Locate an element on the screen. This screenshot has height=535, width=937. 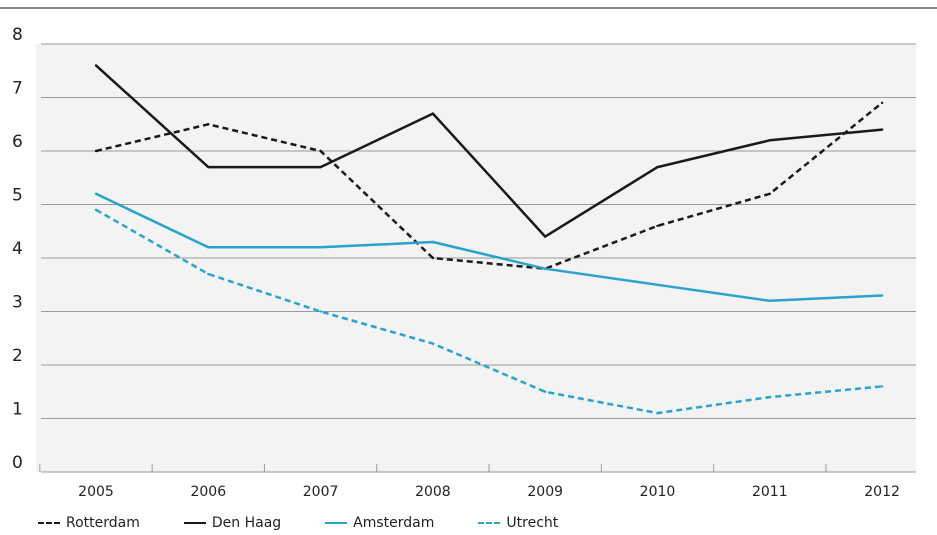
legend-label-utrecht: Utrecht is located at coordinates (532, 523).